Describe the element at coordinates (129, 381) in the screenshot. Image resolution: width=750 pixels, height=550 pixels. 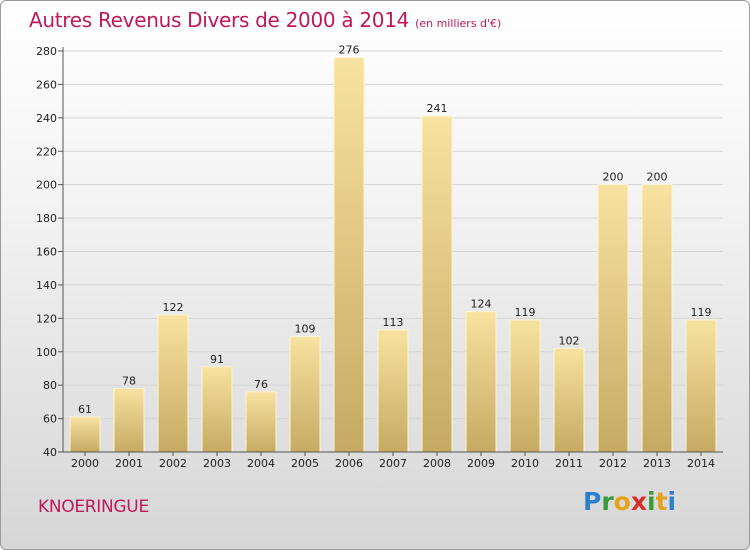
I see `value-label-2001: 78` at that location.